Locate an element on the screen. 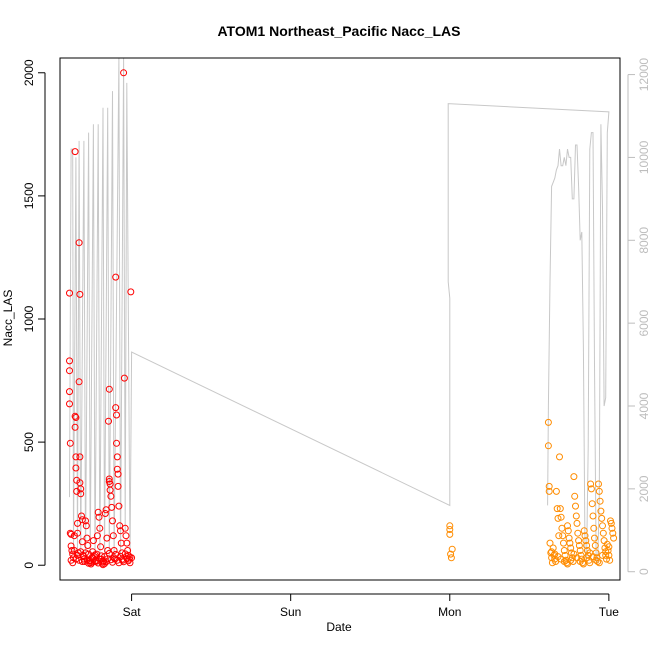 The width and height of the screenshot is (650, 650). y-tick-label: 2000 is located at coordinates (29, 72).